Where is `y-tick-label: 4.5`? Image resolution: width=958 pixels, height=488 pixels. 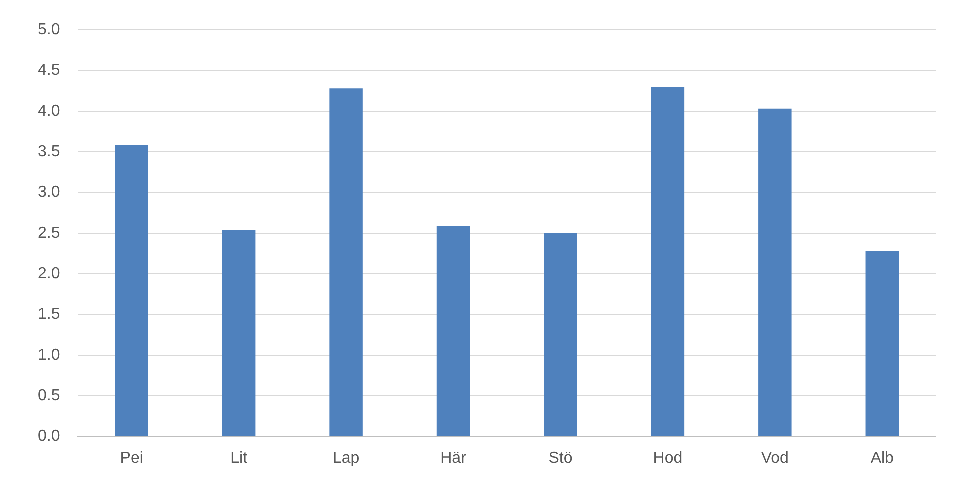
y-tick-label: 4.5 is located at coordinates (49, 71).